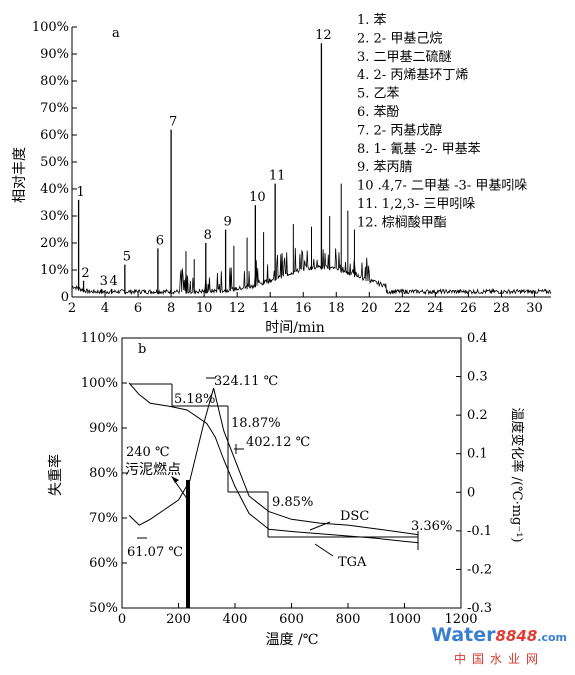  What do you see at coordinates (517, 474) in the screenshot?
I see `y2-axis-label-b: 温度变化率 /(℃·mg⁻¹)` at bounding box center [517, 474].